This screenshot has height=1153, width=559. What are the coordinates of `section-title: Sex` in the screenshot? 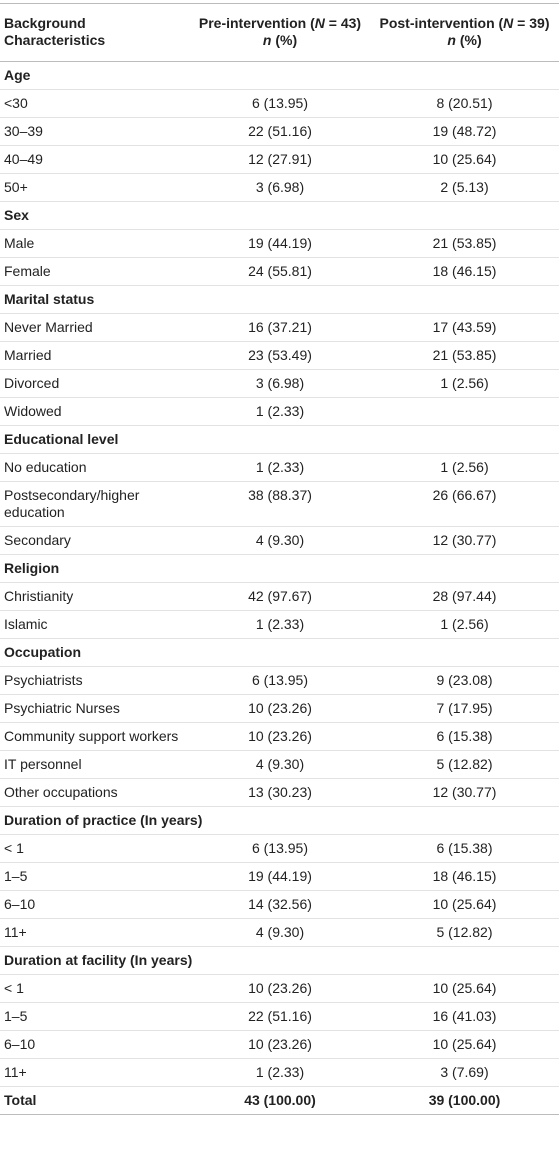 It's located at (279, 215).